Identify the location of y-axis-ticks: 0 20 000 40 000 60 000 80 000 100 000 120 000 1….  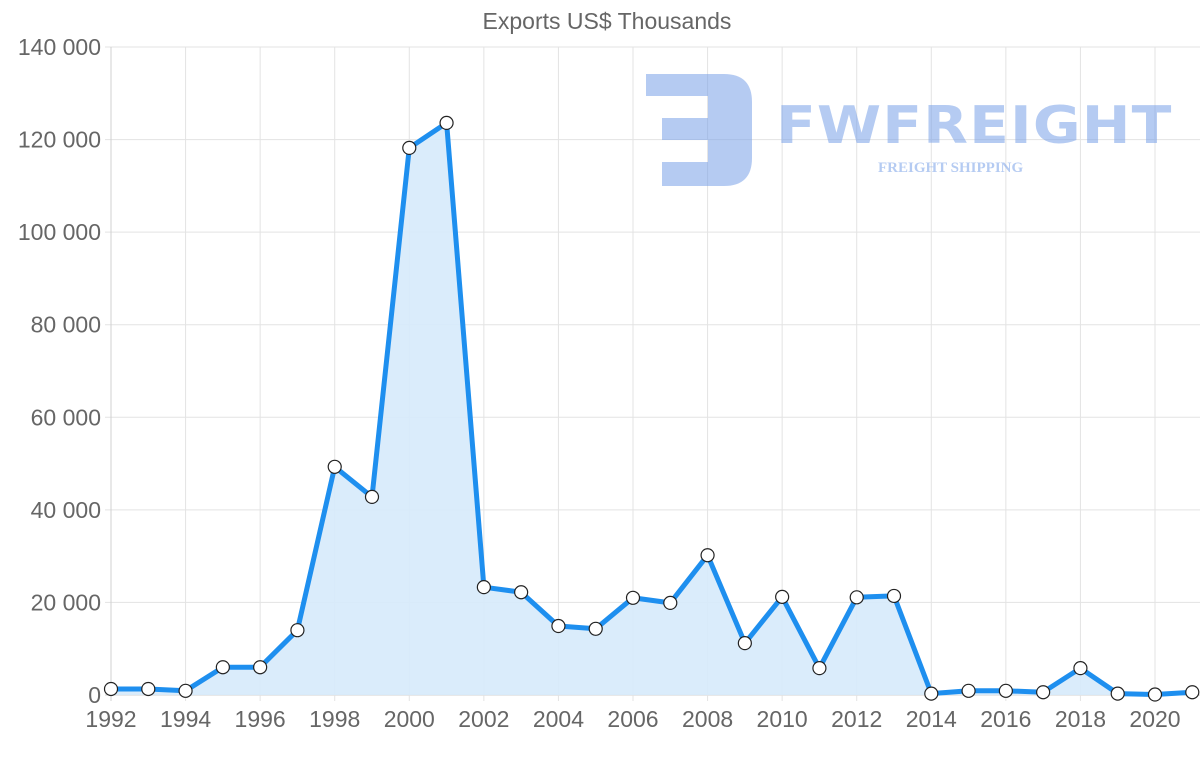
(59, 371).